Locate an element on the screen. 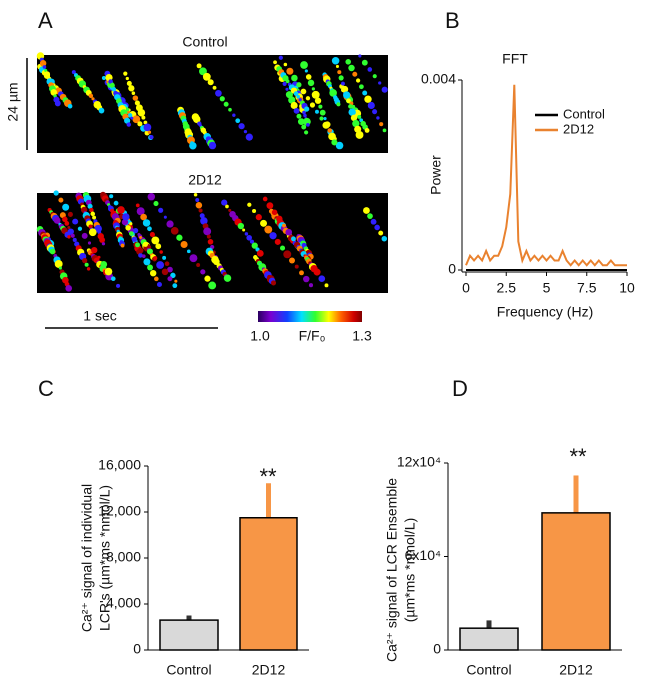 This screenshot has width=645, height=695. y-tick-label: 6x10⁴ is located at coordinates (423, 555).